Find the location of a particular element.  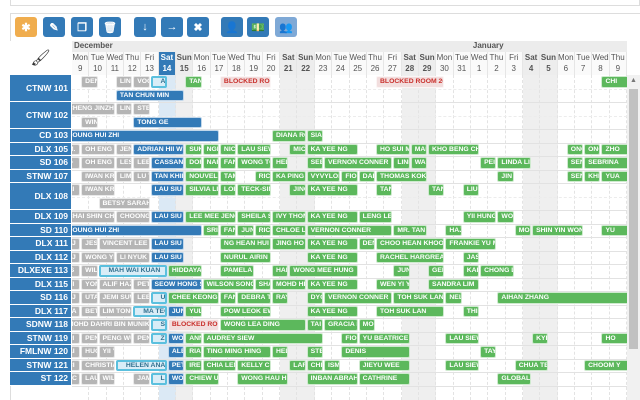

room-label: ST 122 is located at coordinates (40, 379).